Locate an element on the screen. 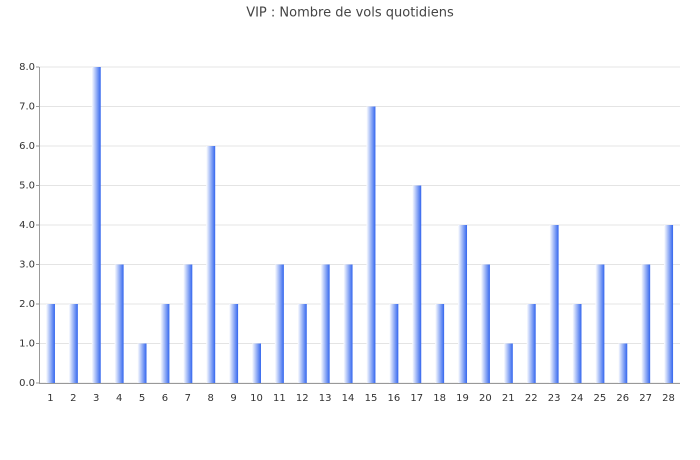 The width and height of the screenshot is (700, 460). x-tick-label: 16 is located at coordinates (393, 398).